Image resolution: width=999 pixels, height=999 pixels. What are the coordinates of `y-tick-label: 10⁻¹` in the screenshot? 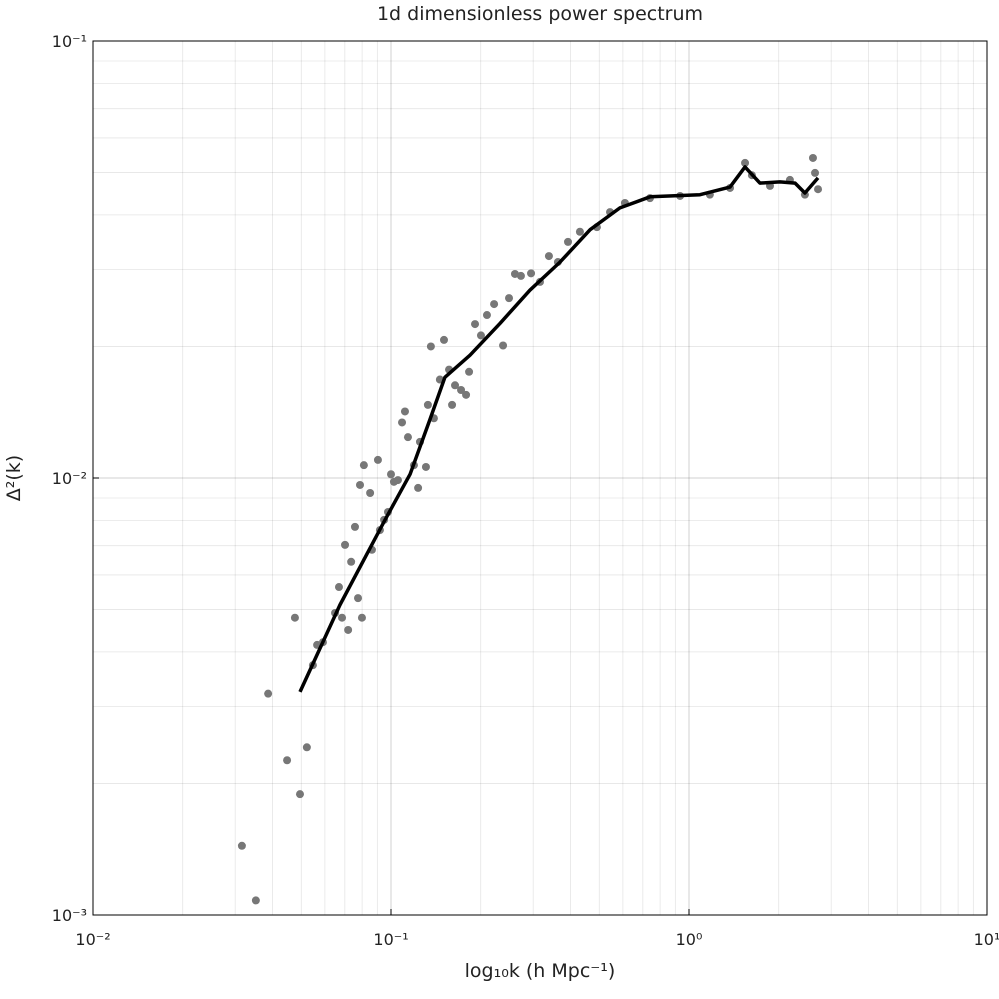 It's located at (69, 41).